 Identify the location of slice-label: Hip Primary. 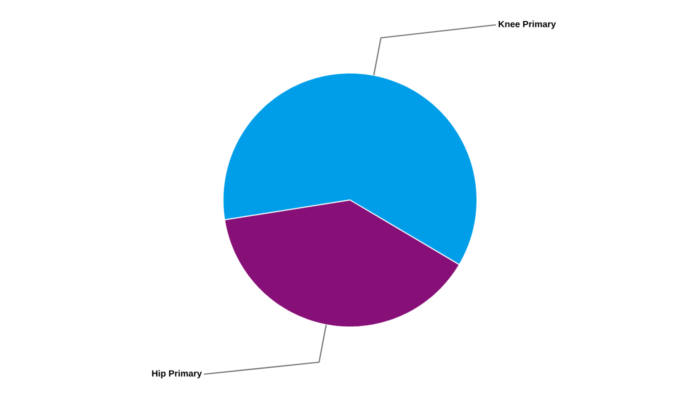
(177, 374).